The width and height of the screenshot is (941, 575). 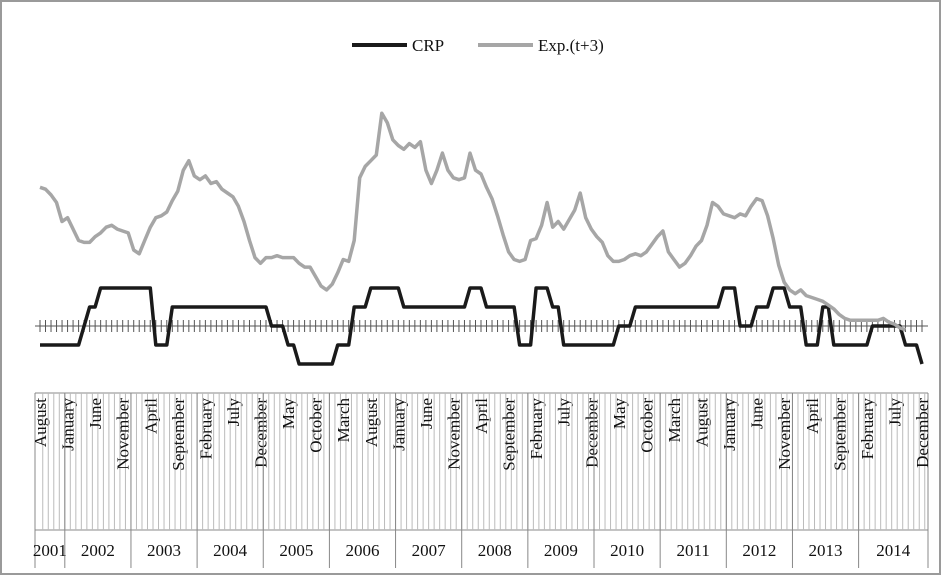 I want to click on year-label: 2005, so click(x=296, y=550).